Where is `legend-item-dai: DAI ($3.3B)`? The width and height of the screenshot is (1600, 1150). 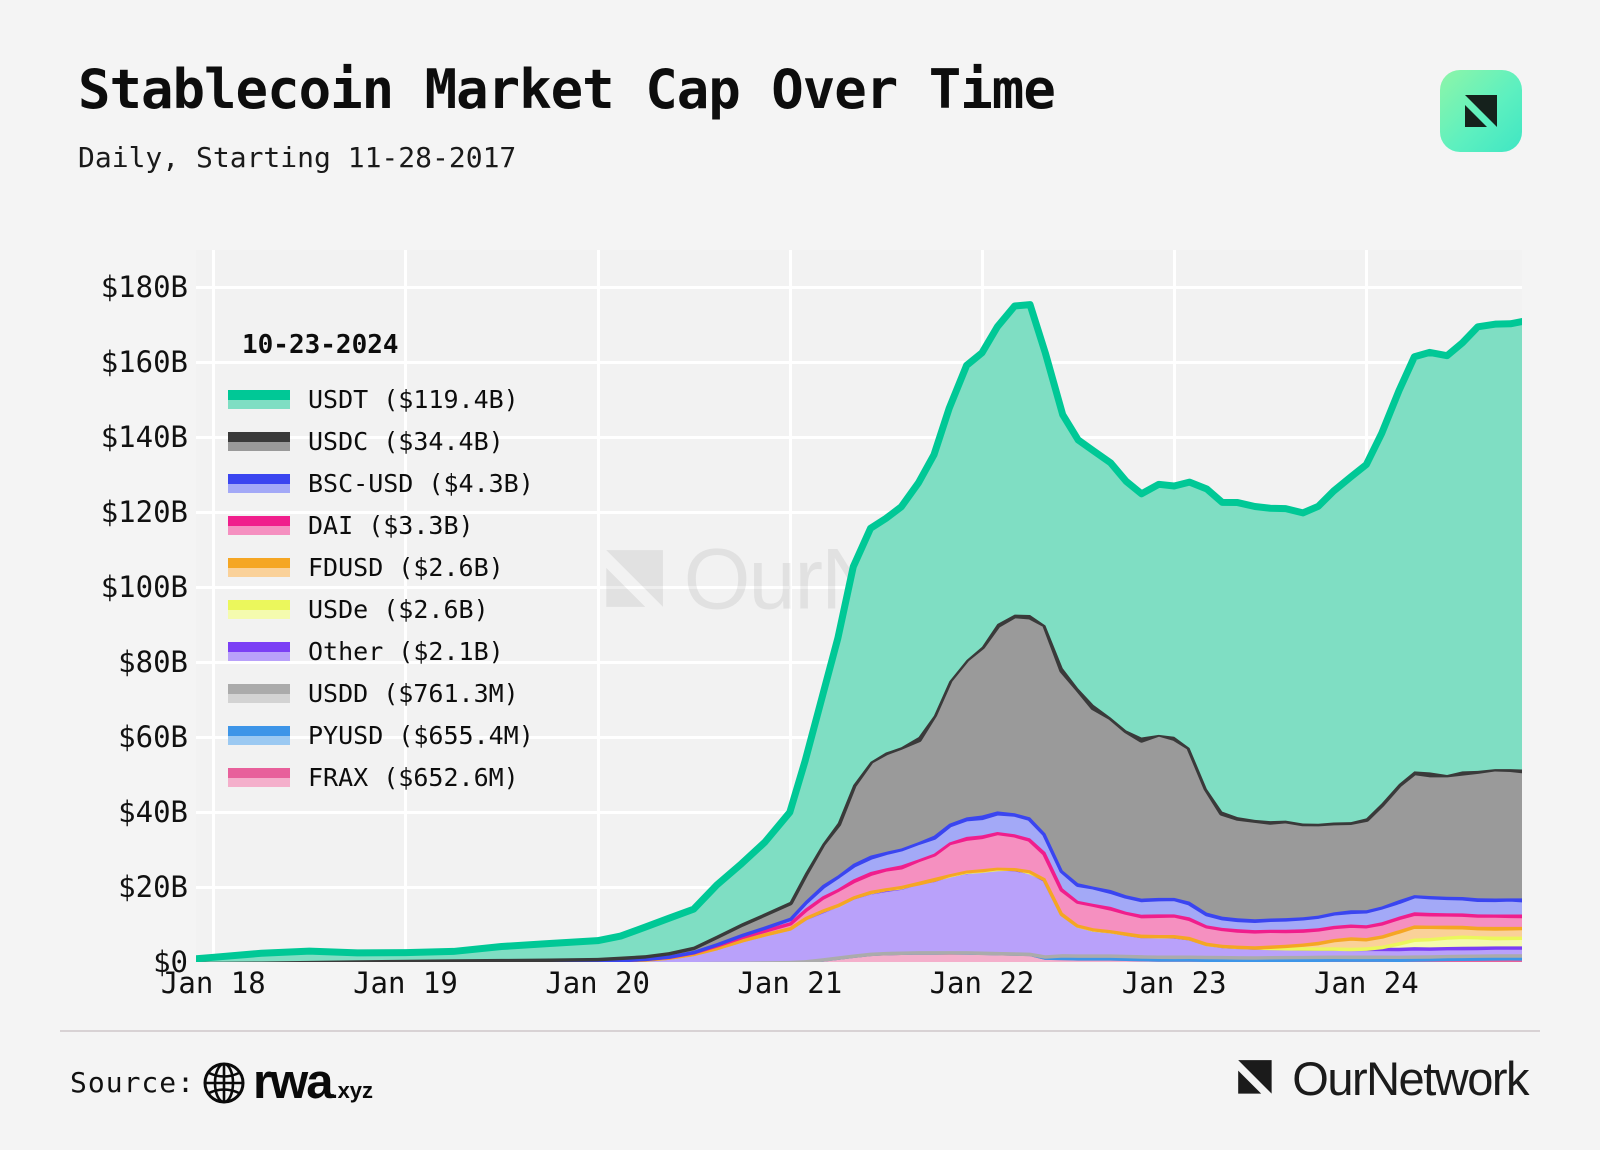 legend-item-dai: DAI ($3.3B) is located at coordinates (381, 525).